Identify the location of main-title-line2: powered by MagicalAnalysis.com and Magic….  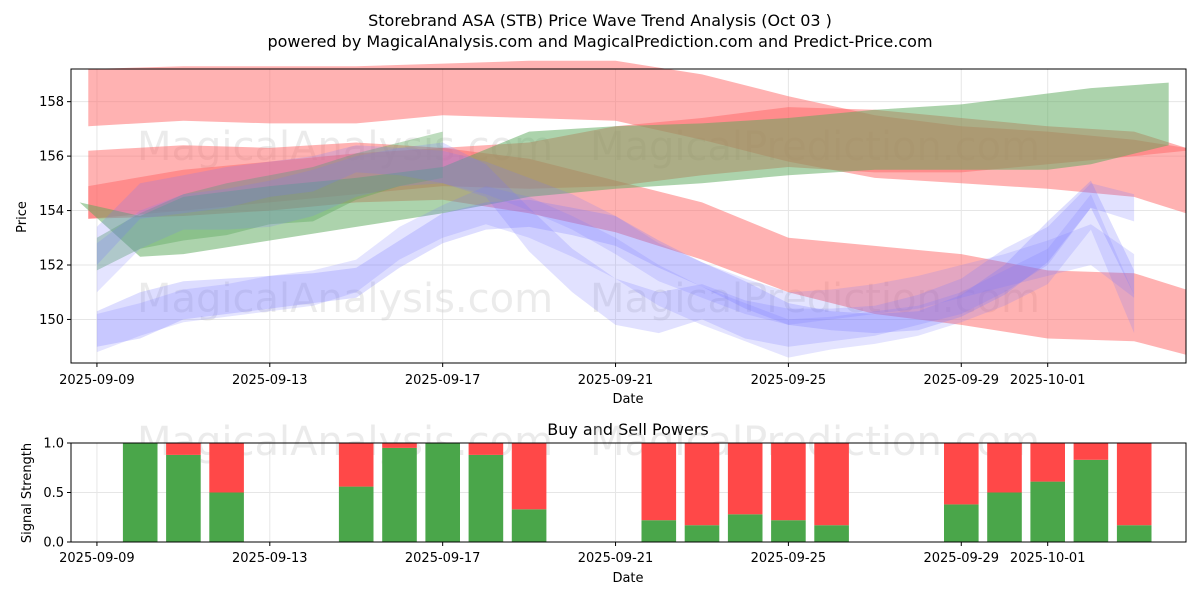
(599, 41).